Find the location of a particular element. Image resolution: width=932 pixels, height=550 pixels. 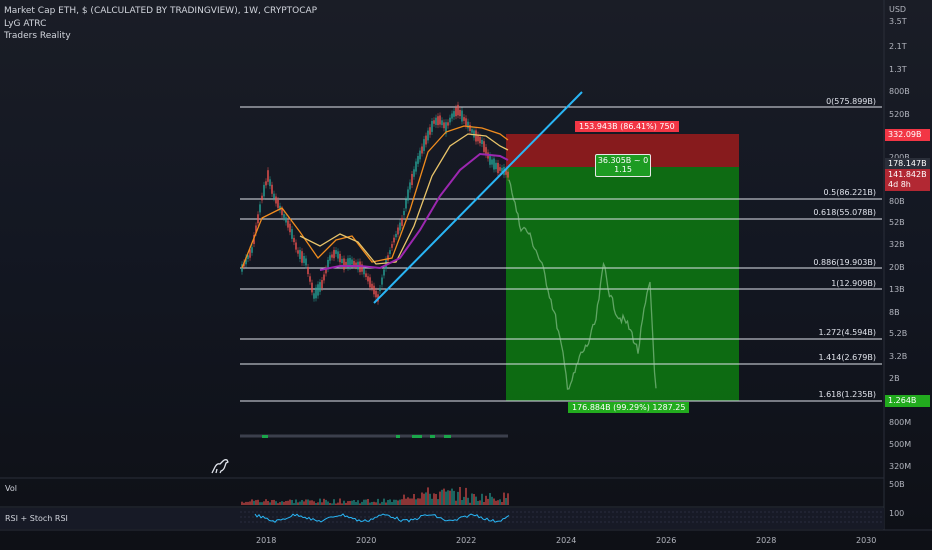

price-tick: 20B is located at coordinates (897, 267).